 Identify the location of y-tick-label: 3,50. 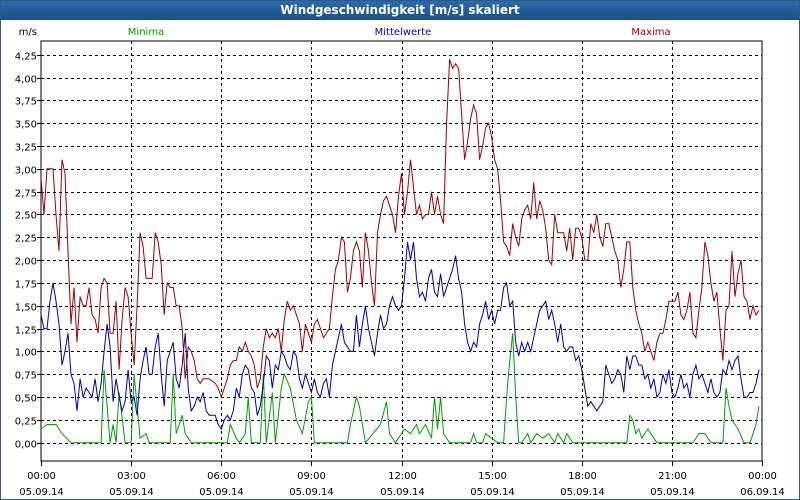
(26, 125).